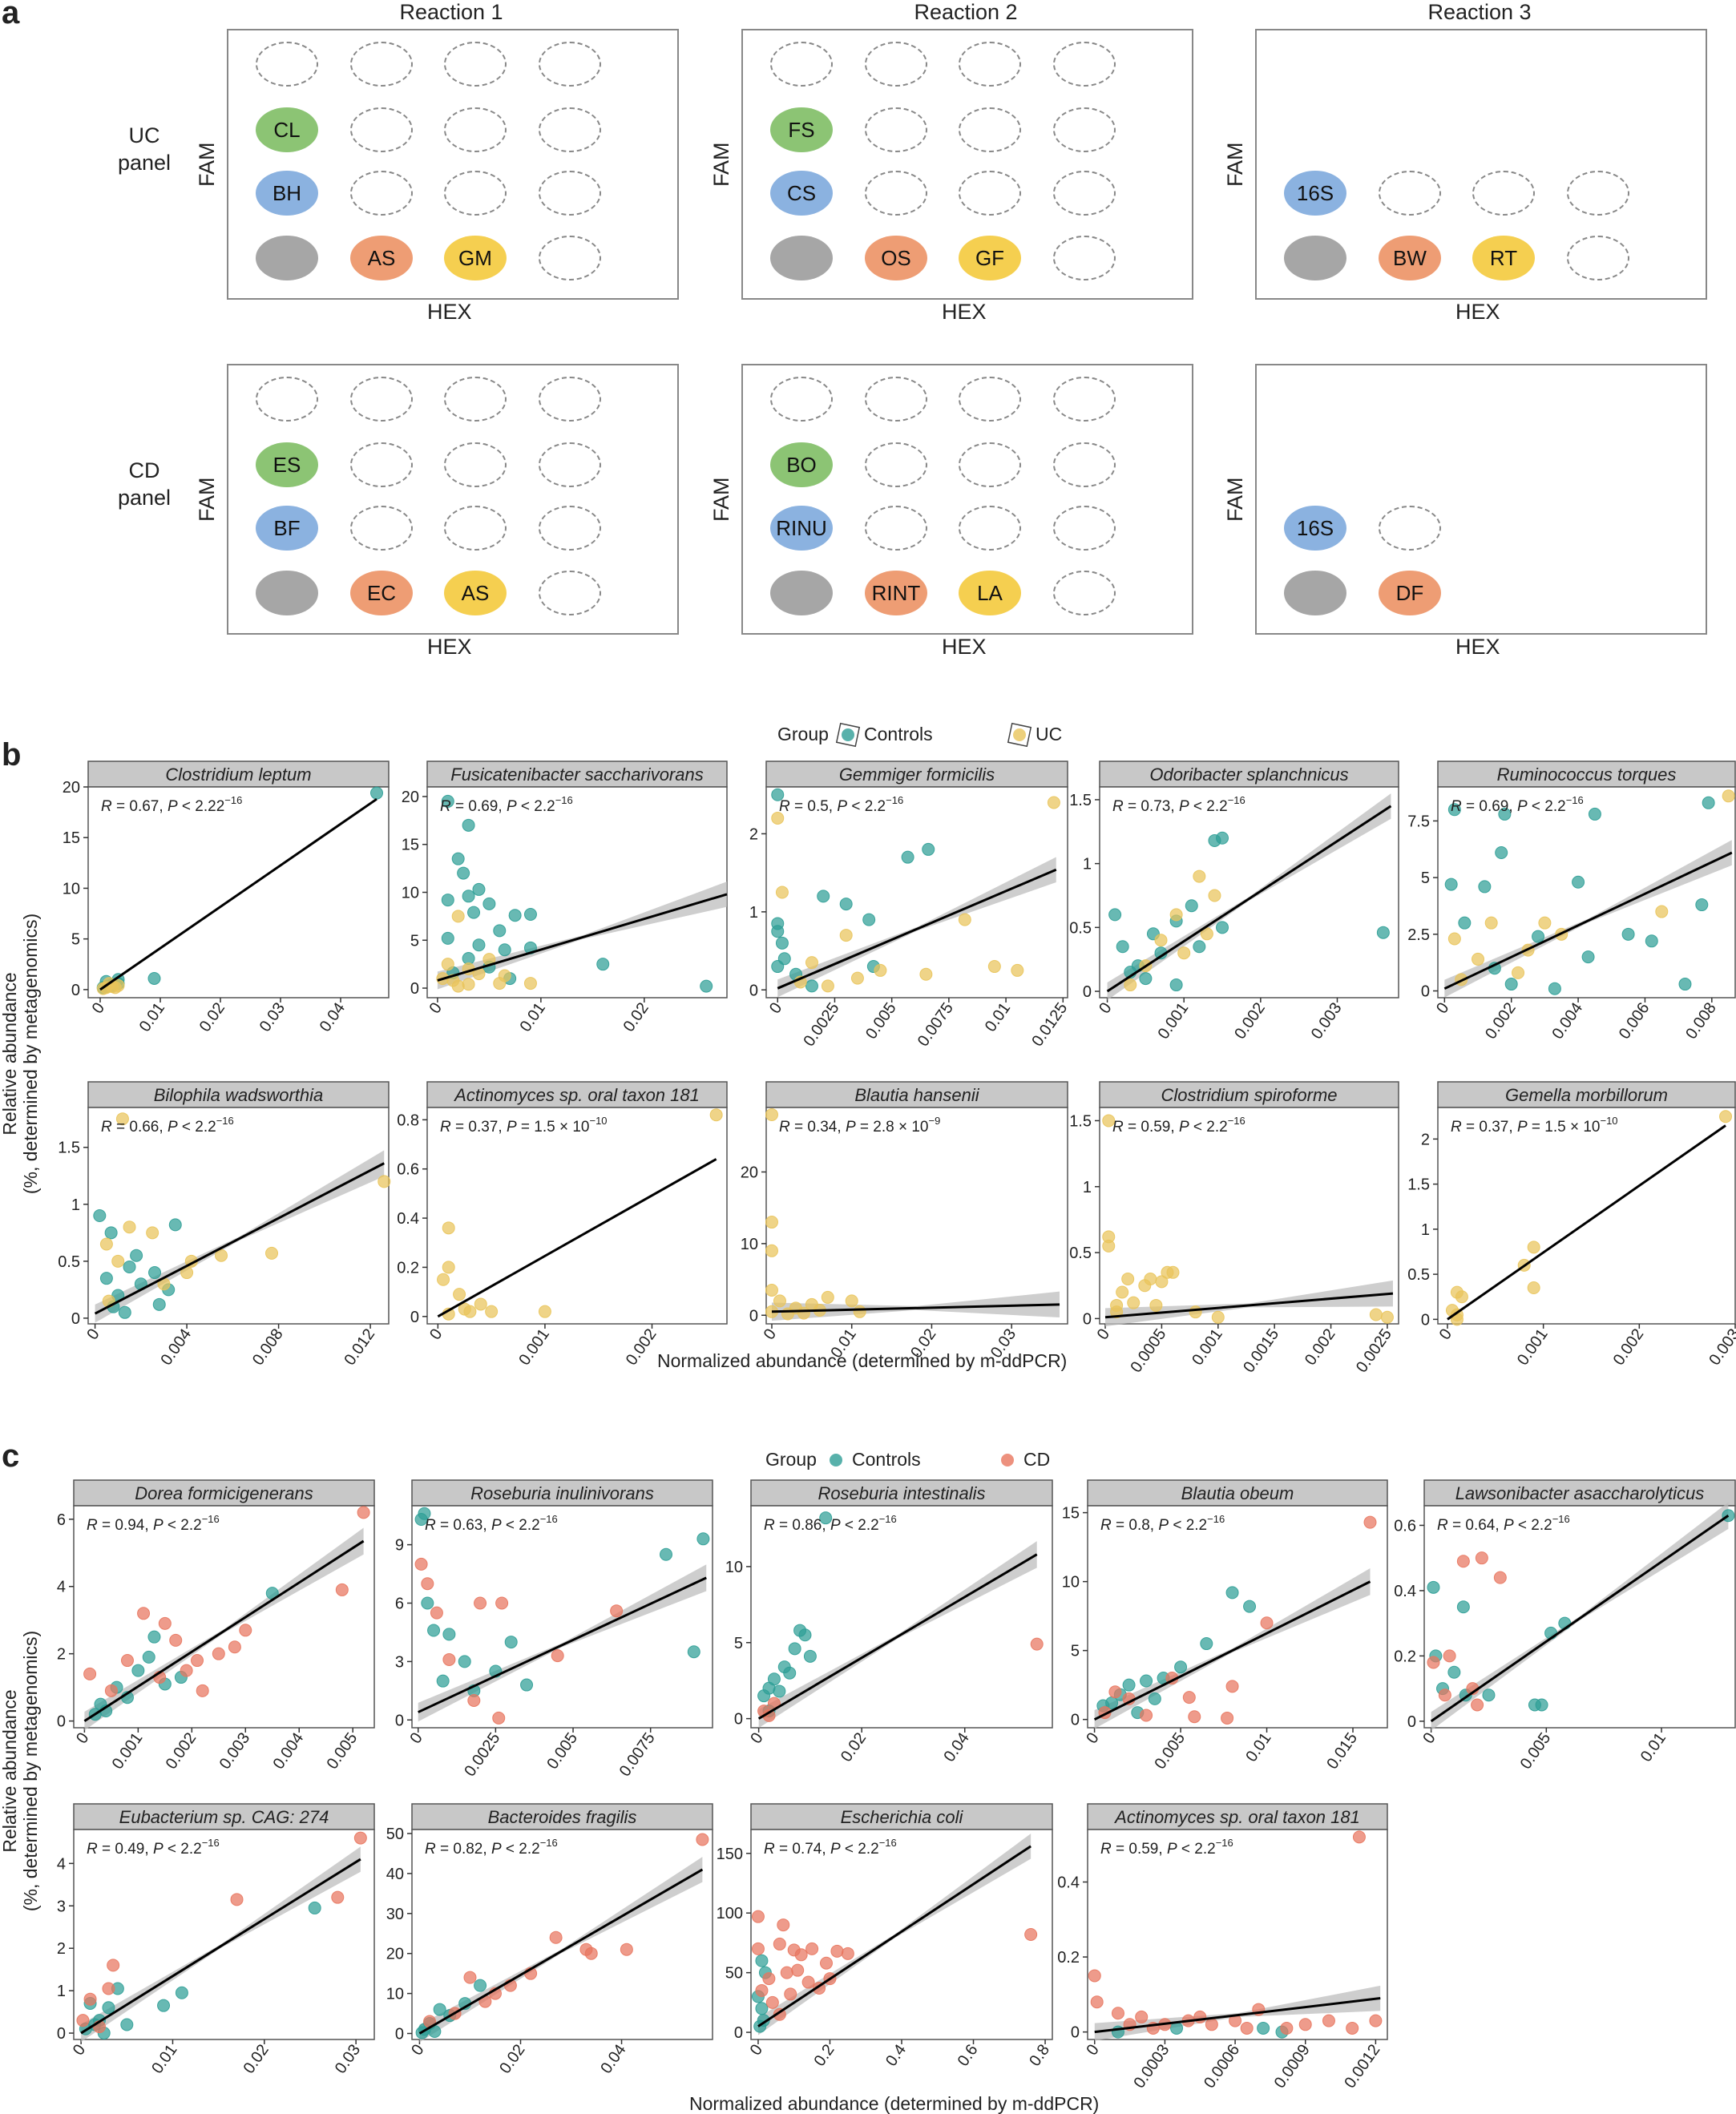 This screenshot has height=2114, width=1736. What do you see at coordinates (562, 1493) in the screenshot?
I see `facet-title: Roseburia inulinivorans` at bounding box center [562, 1493].